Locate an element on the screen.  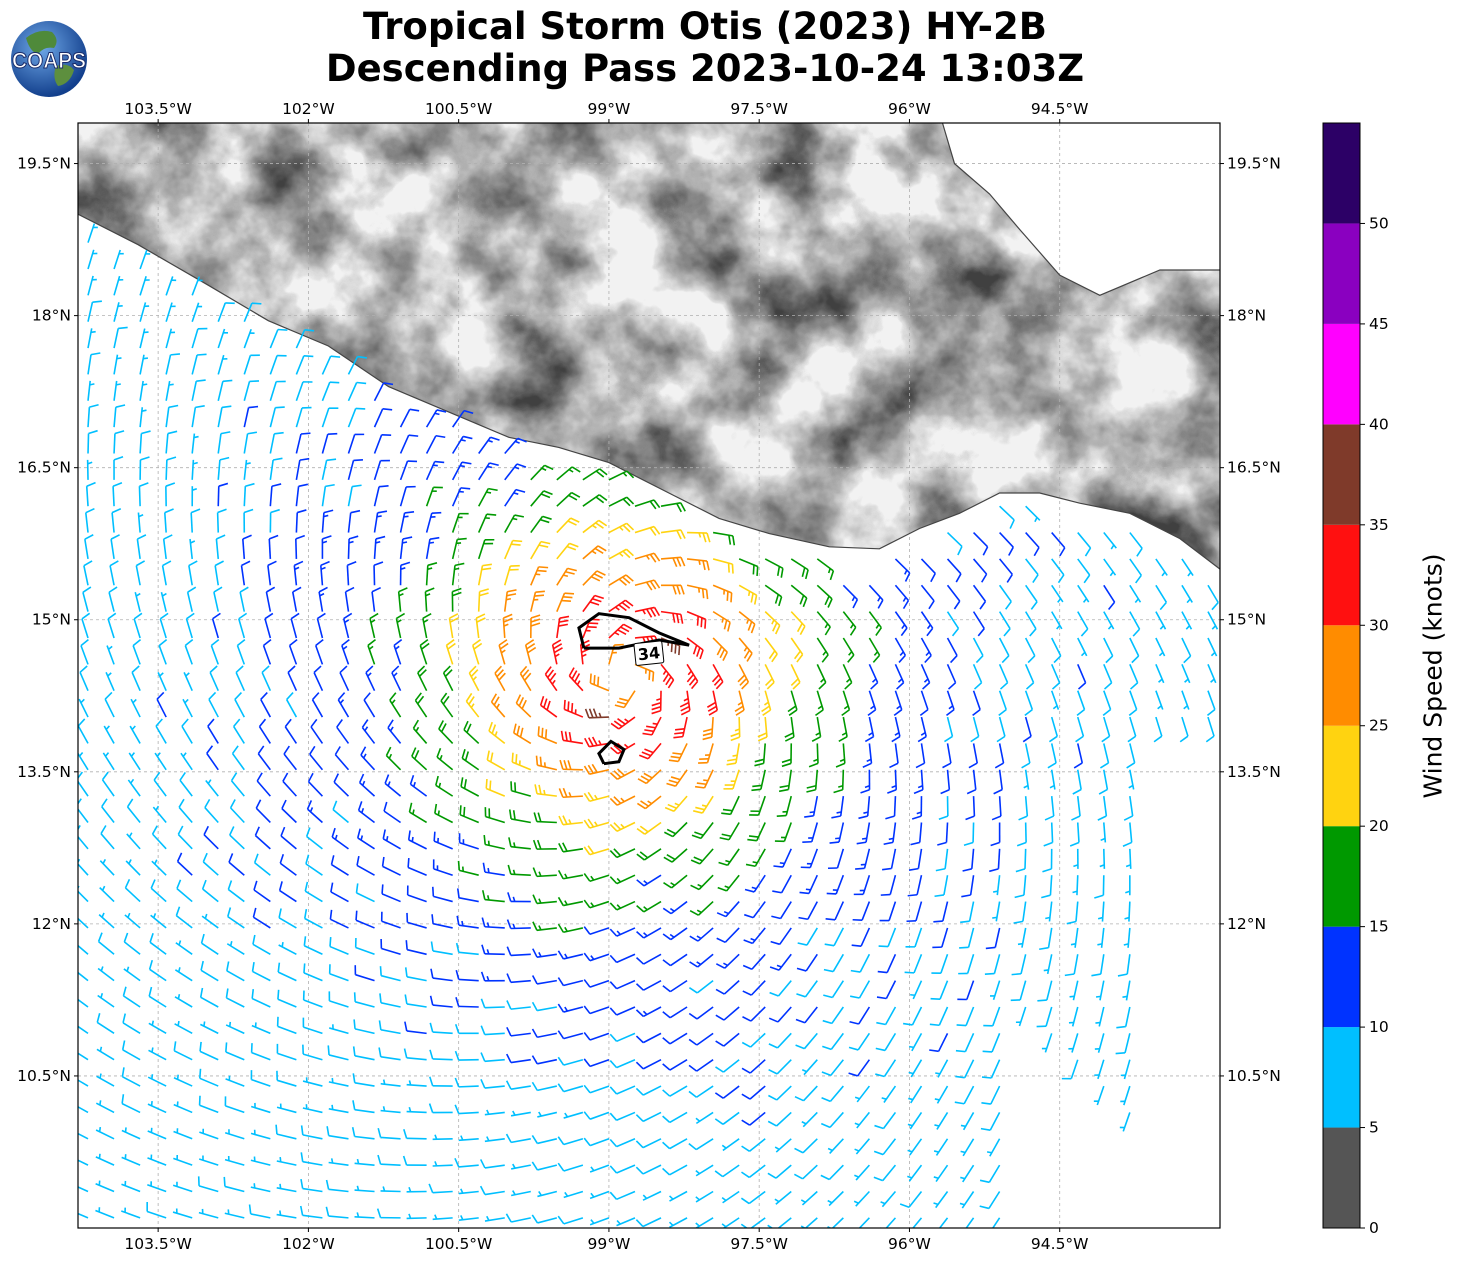
colorbar-bin is located at coordinates (1341, 1077).